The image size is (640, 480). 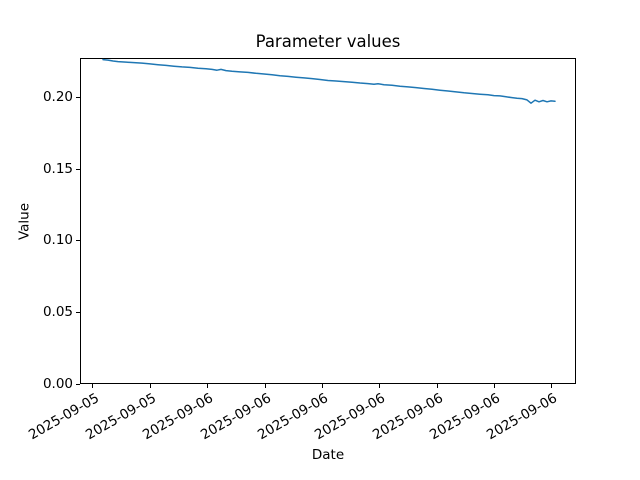 I want to click on y-tick-label: 0.10, so click(x=57, y=240).